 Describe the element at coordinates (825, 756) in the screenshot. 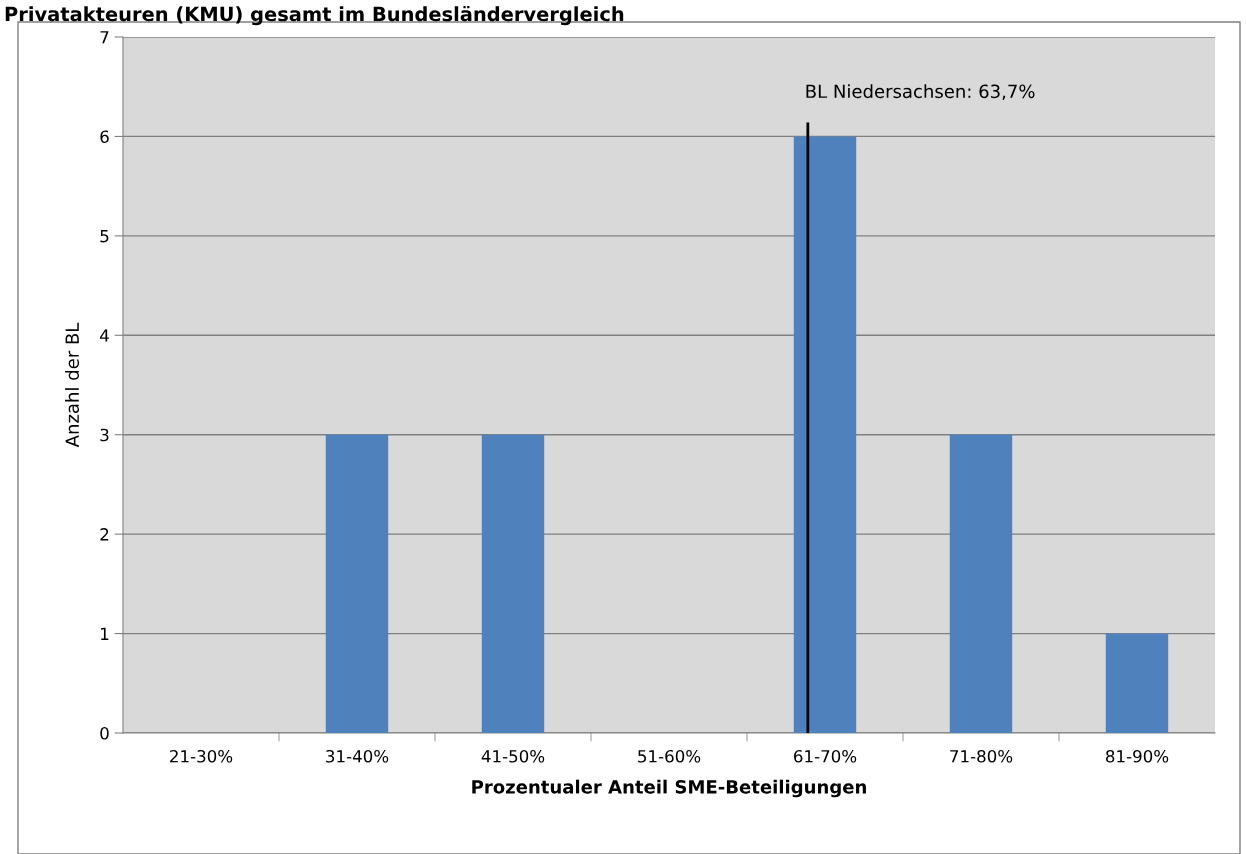

I see `x-tick-label: 61-70%` at that location.